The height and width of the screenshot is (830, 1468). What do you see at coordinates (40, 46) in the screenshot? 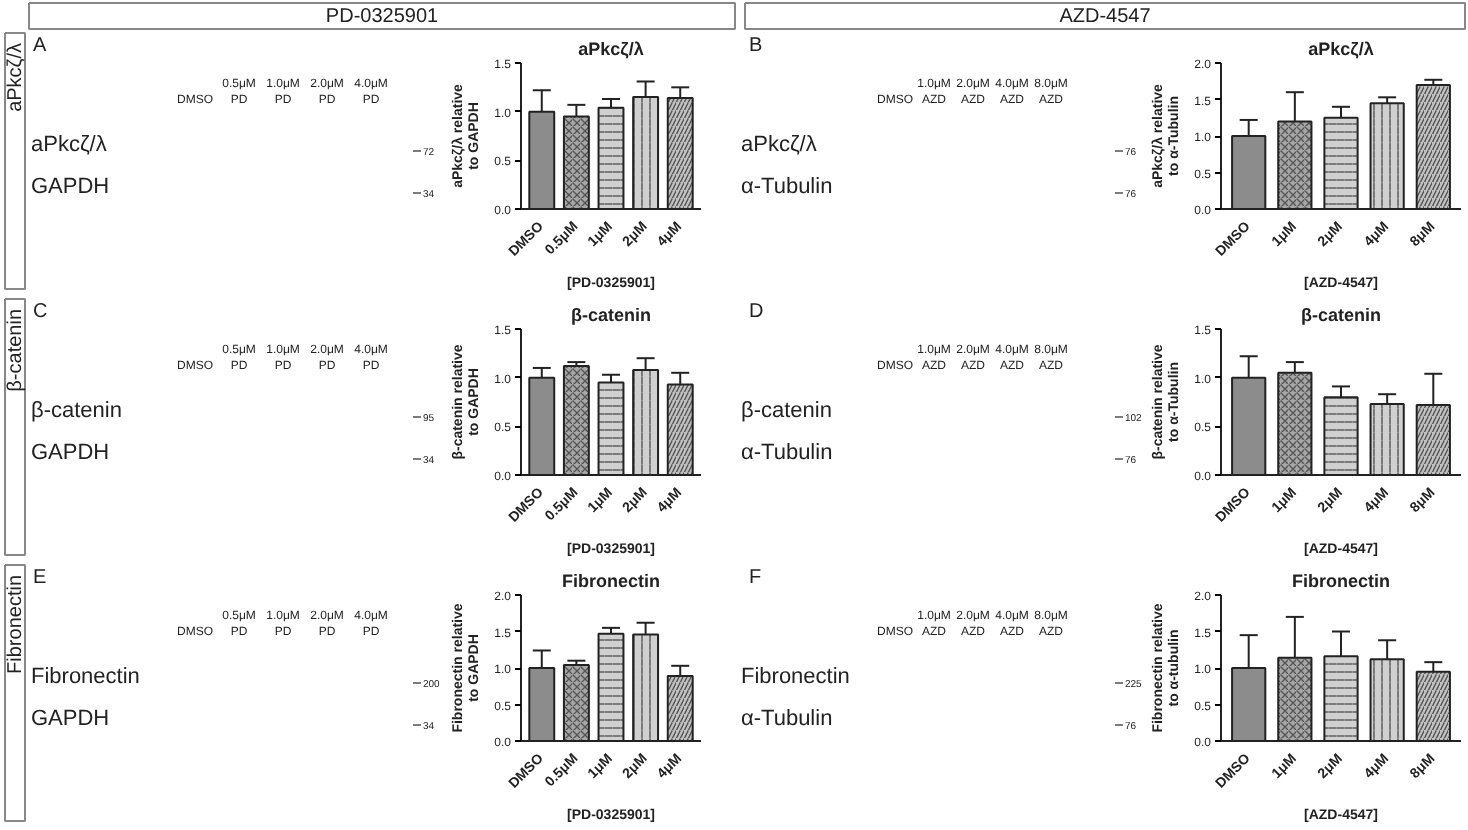
I see `text: A` at bounding box center [40, 46].